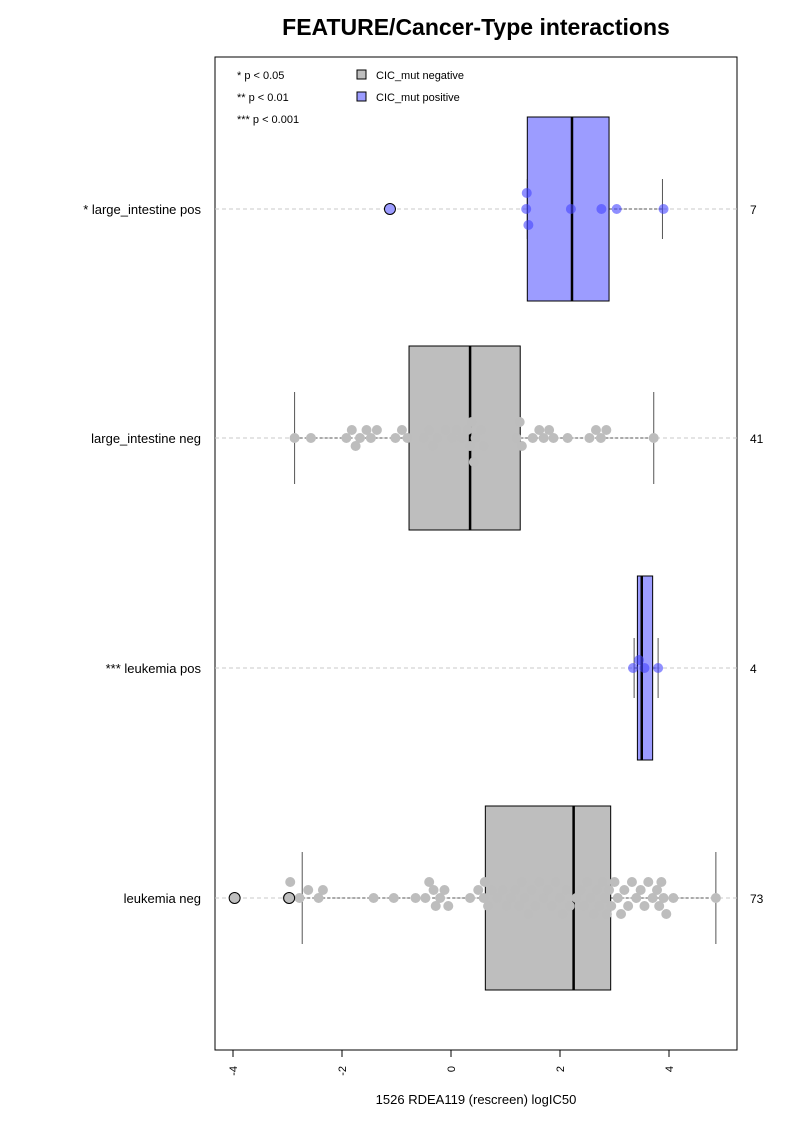 The width and height of the screenshot is (793, 1122). Describe the element at coordinates (561, 1069) in the screenshot. I see `x-tick-label: 2` at that location.